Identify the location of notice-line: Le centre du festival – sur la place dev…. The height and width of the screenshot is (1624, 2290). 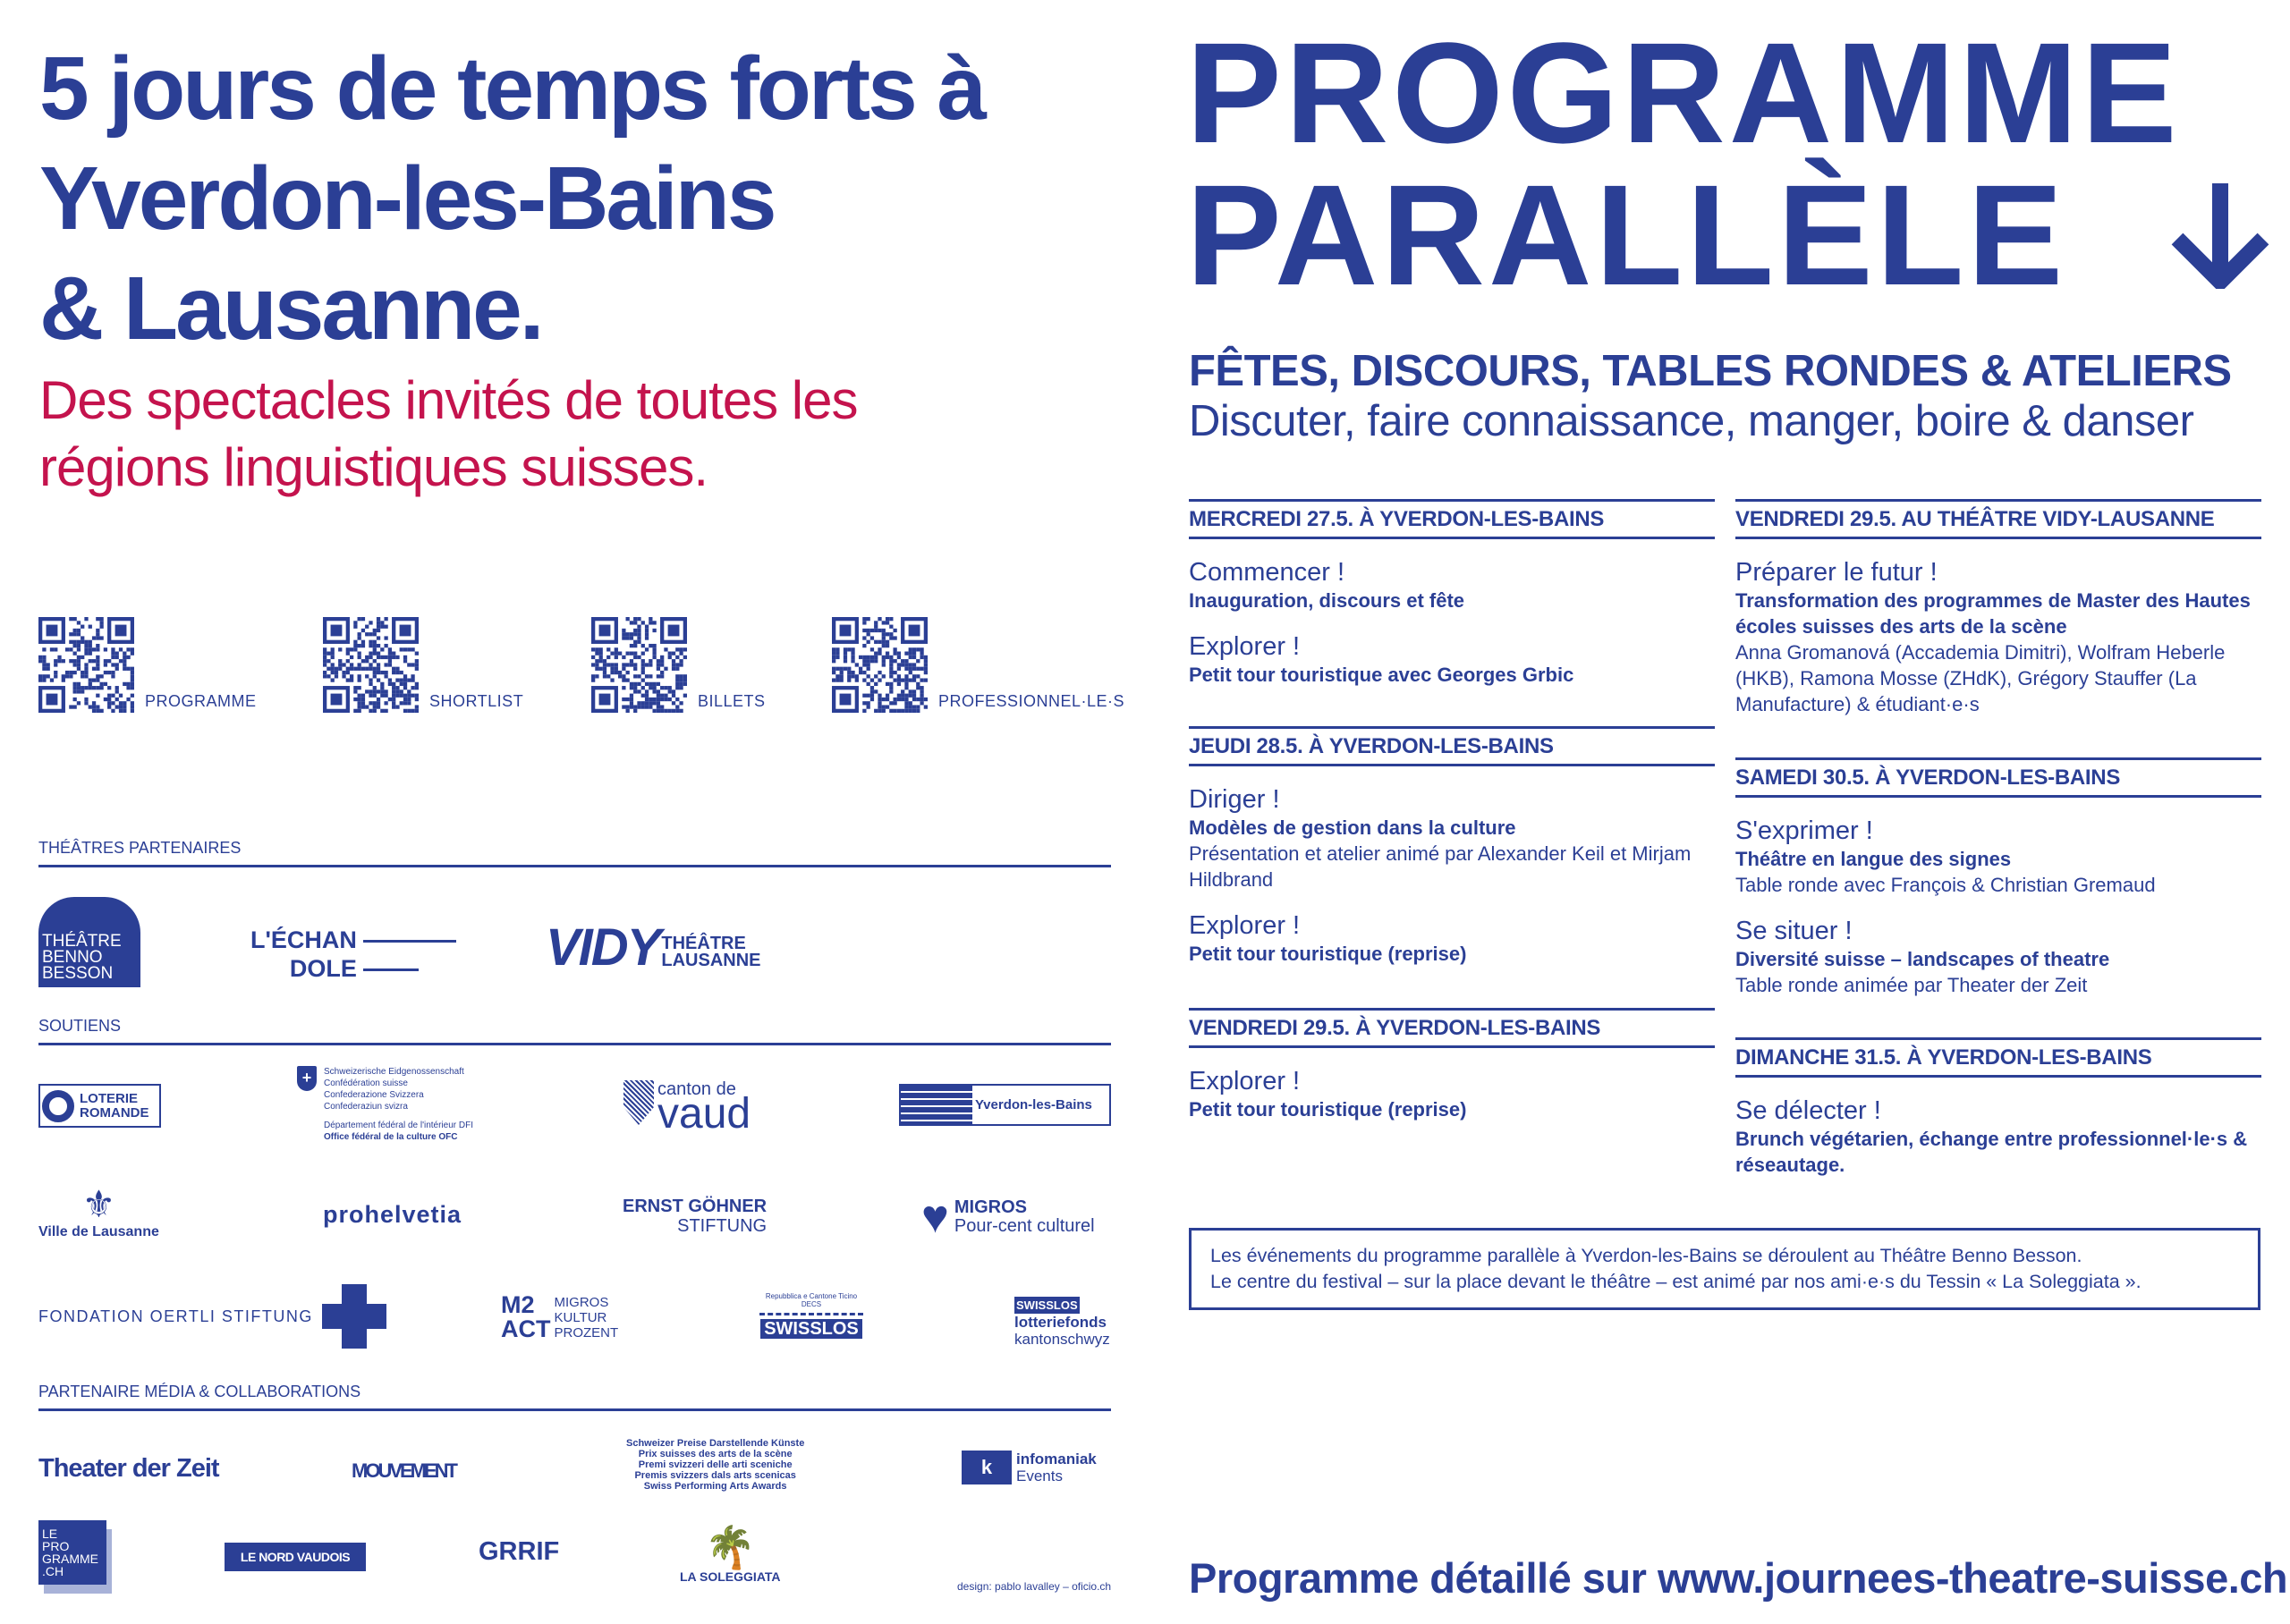
(1676, 1281).